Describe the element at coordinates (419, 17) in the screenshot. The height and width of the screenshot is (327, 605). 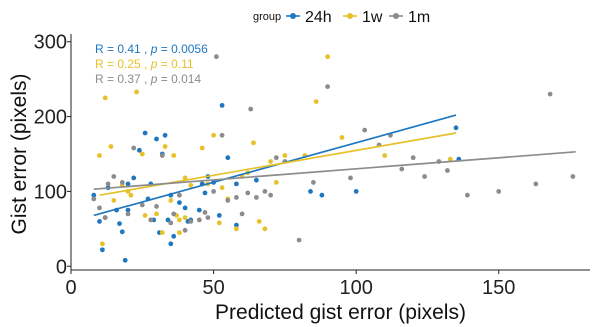
I see `legend-label: 1m` at that location.